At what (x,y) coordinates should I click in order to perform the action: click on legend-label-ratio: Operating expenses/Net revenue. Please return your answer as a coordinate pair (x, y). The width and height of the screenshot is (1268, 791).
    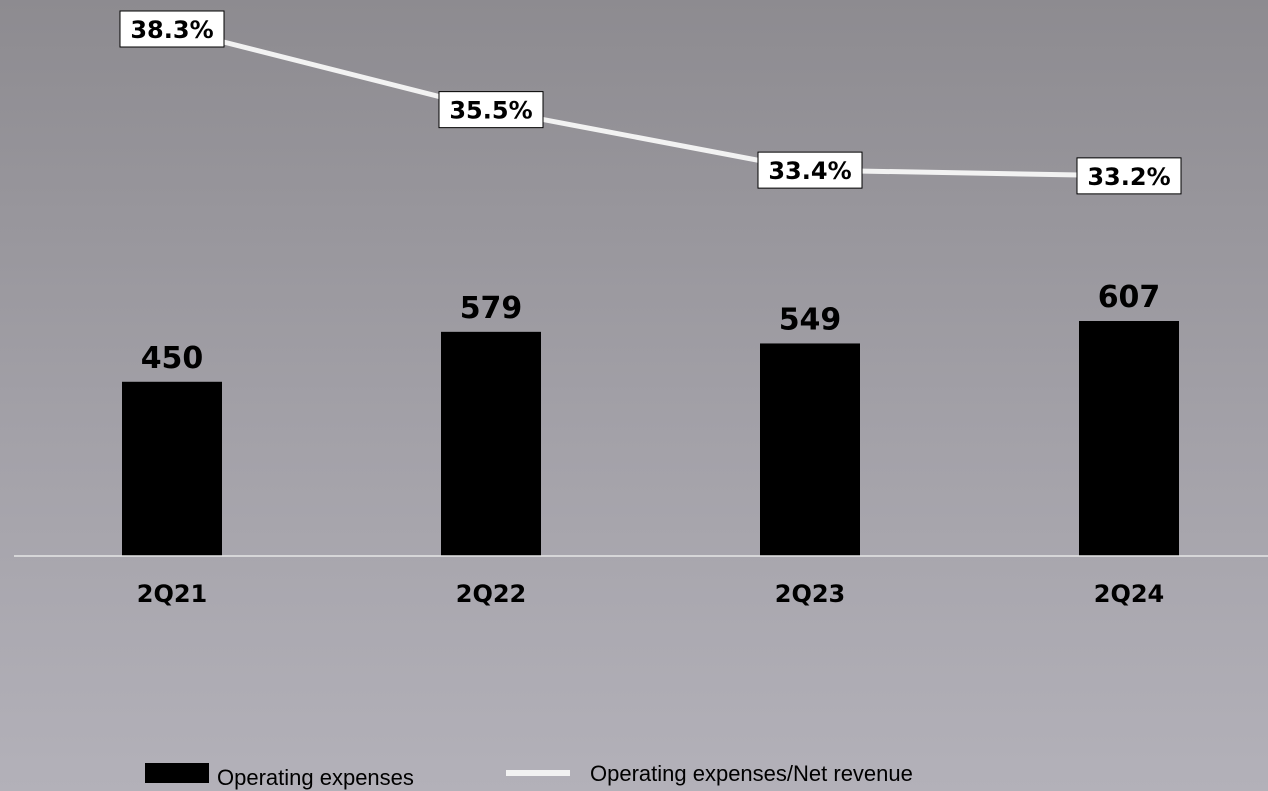
    Looking at the image, I should click on (751, 773).